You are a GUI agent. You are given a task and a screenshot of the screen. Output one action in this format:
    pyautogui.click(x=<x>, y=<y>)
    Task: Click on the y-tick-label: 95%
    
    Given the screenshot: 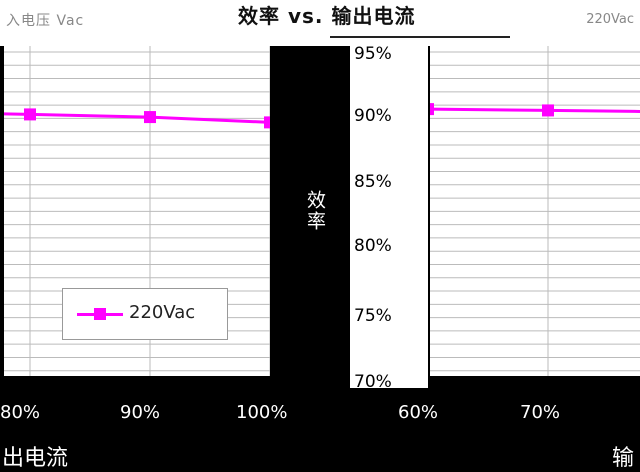 What is the action you would take?
    pyautogui.click(x=373, y=54)
    